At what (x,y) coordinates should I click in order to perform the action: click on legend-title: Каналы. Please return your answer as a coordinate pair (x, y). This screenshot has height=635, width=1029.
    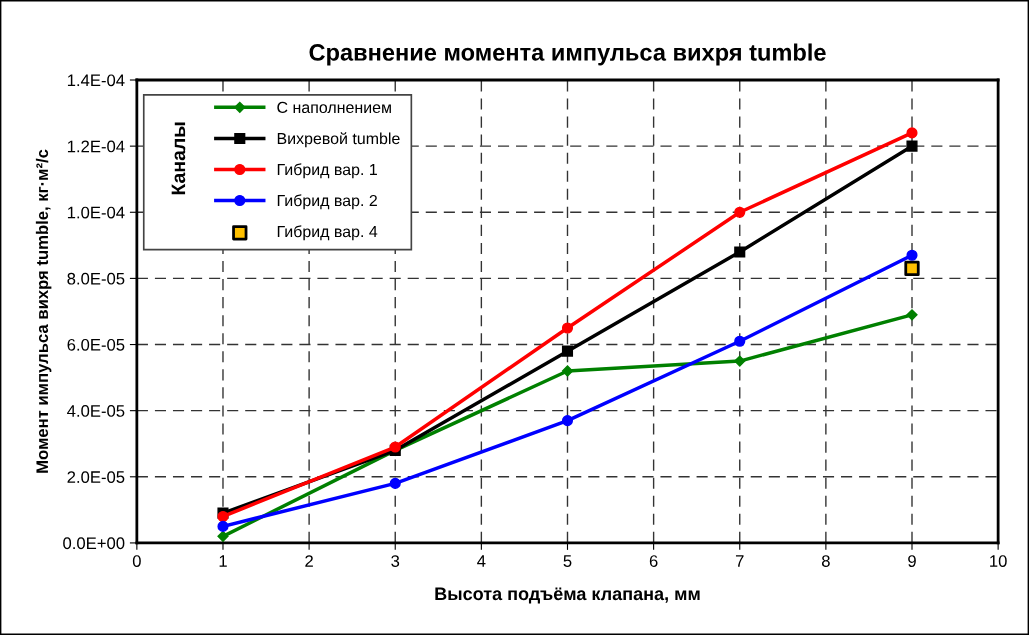
    Looking at the image, I should click on (178, 158).